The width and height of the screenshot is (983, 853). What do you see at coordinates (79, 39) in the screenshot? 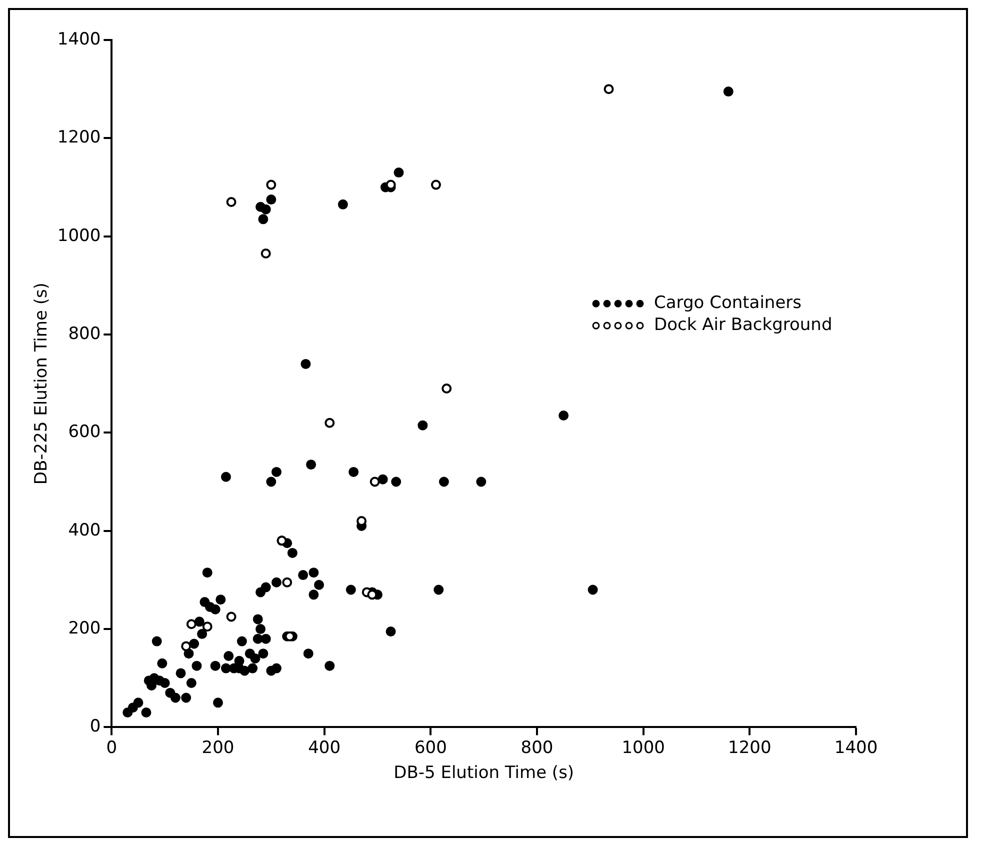
I see `y-tick-label: 1400` at bounding box center [79, 39].